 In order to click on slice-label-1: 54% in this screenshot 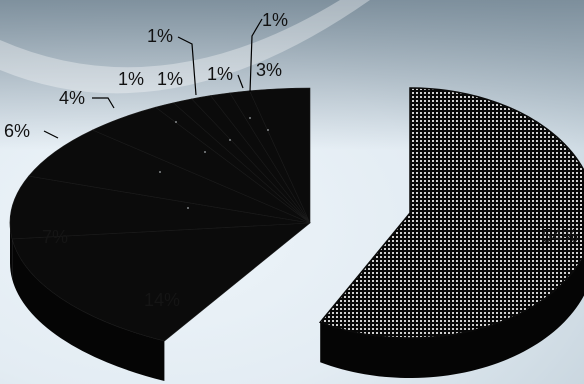, I will do `click(560, 236)`.